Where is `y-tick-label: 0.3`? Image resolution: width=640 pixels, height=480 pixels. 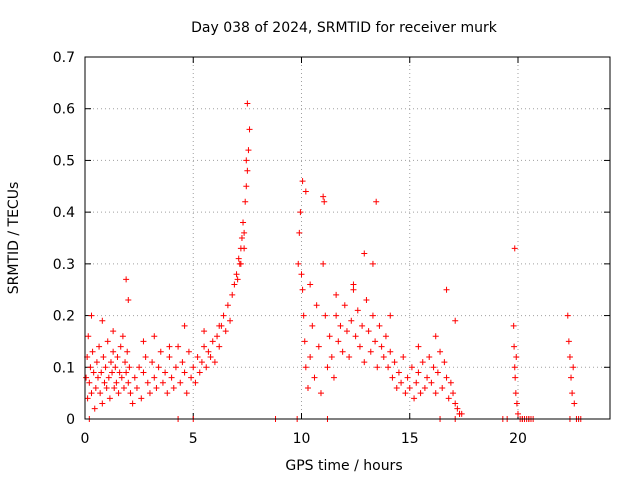
y-tick-label: 0.3 is located at coordinates (64, 265).